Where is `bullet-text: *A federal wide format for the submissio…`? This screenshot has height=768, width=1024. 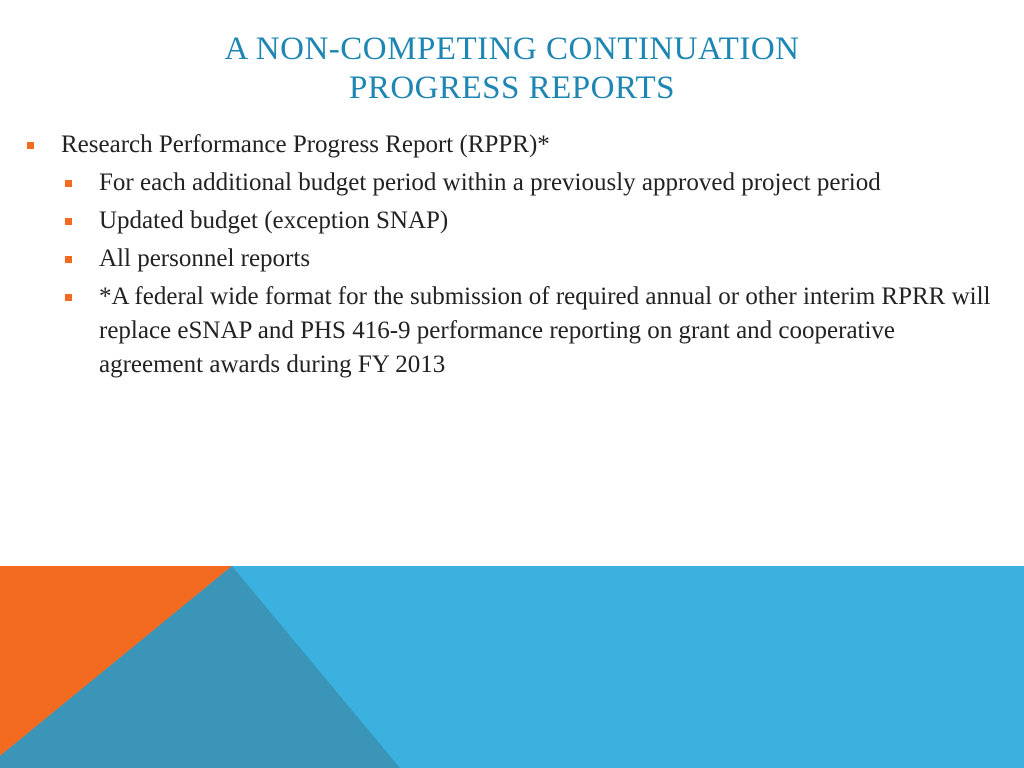
bullet-text: *A federal wide format for the submissio… is located at coordinates (545, 330).